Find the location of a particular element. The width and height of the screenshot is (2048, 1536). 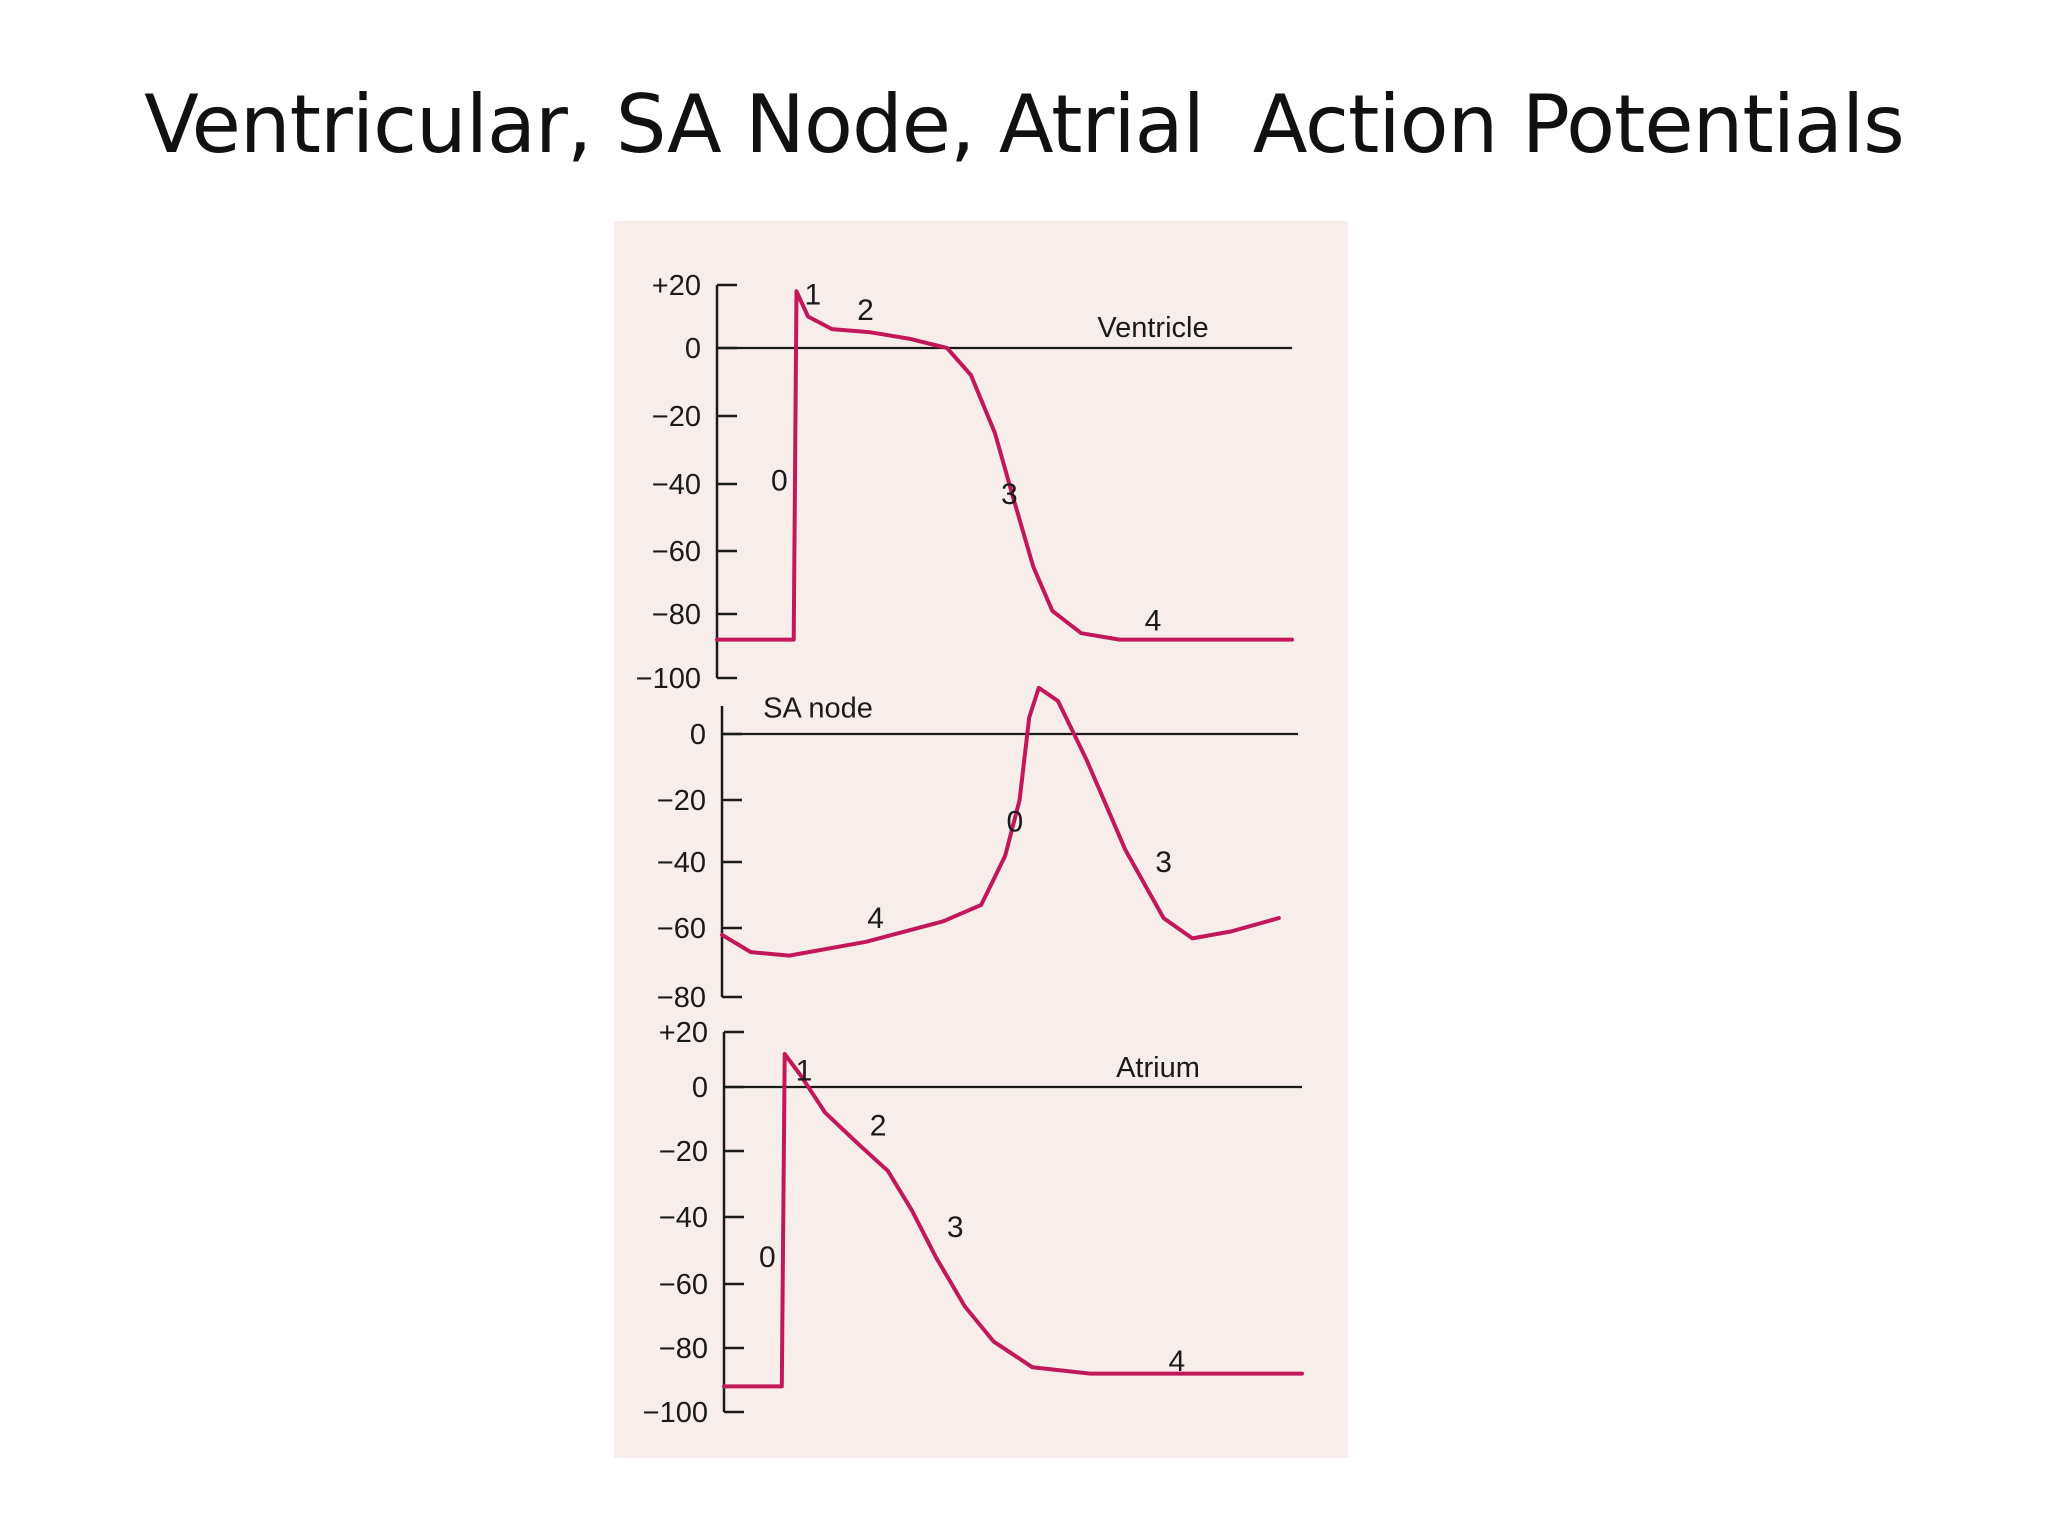

panel-name-label: SA node is located at coordinates (818, 709).